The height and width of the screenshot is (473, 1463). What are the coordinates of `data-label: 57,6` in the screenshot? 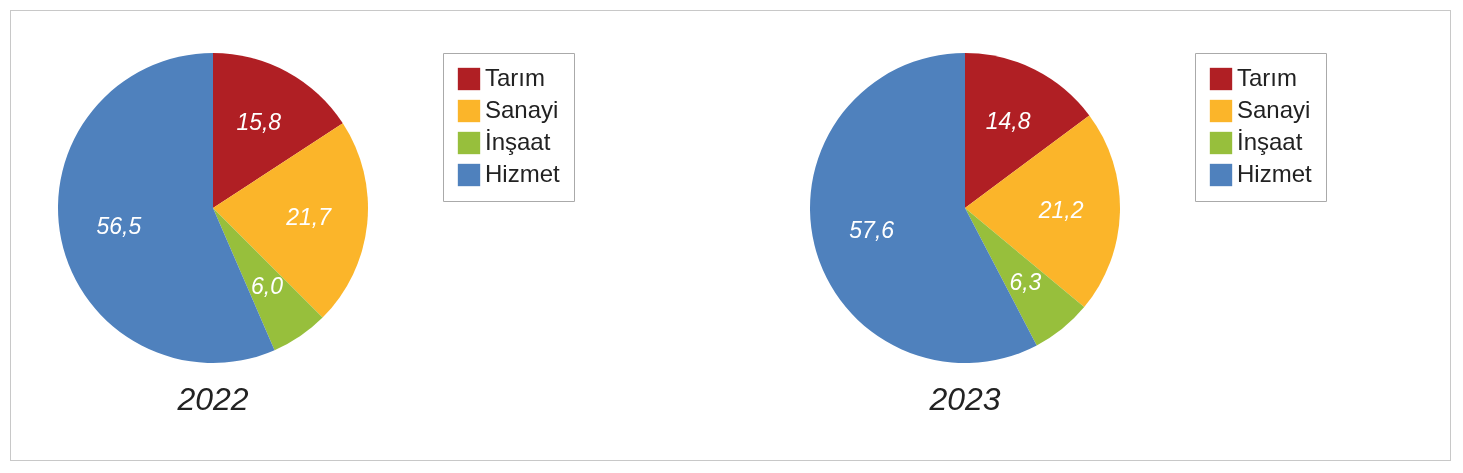 It's located at (872, 229).